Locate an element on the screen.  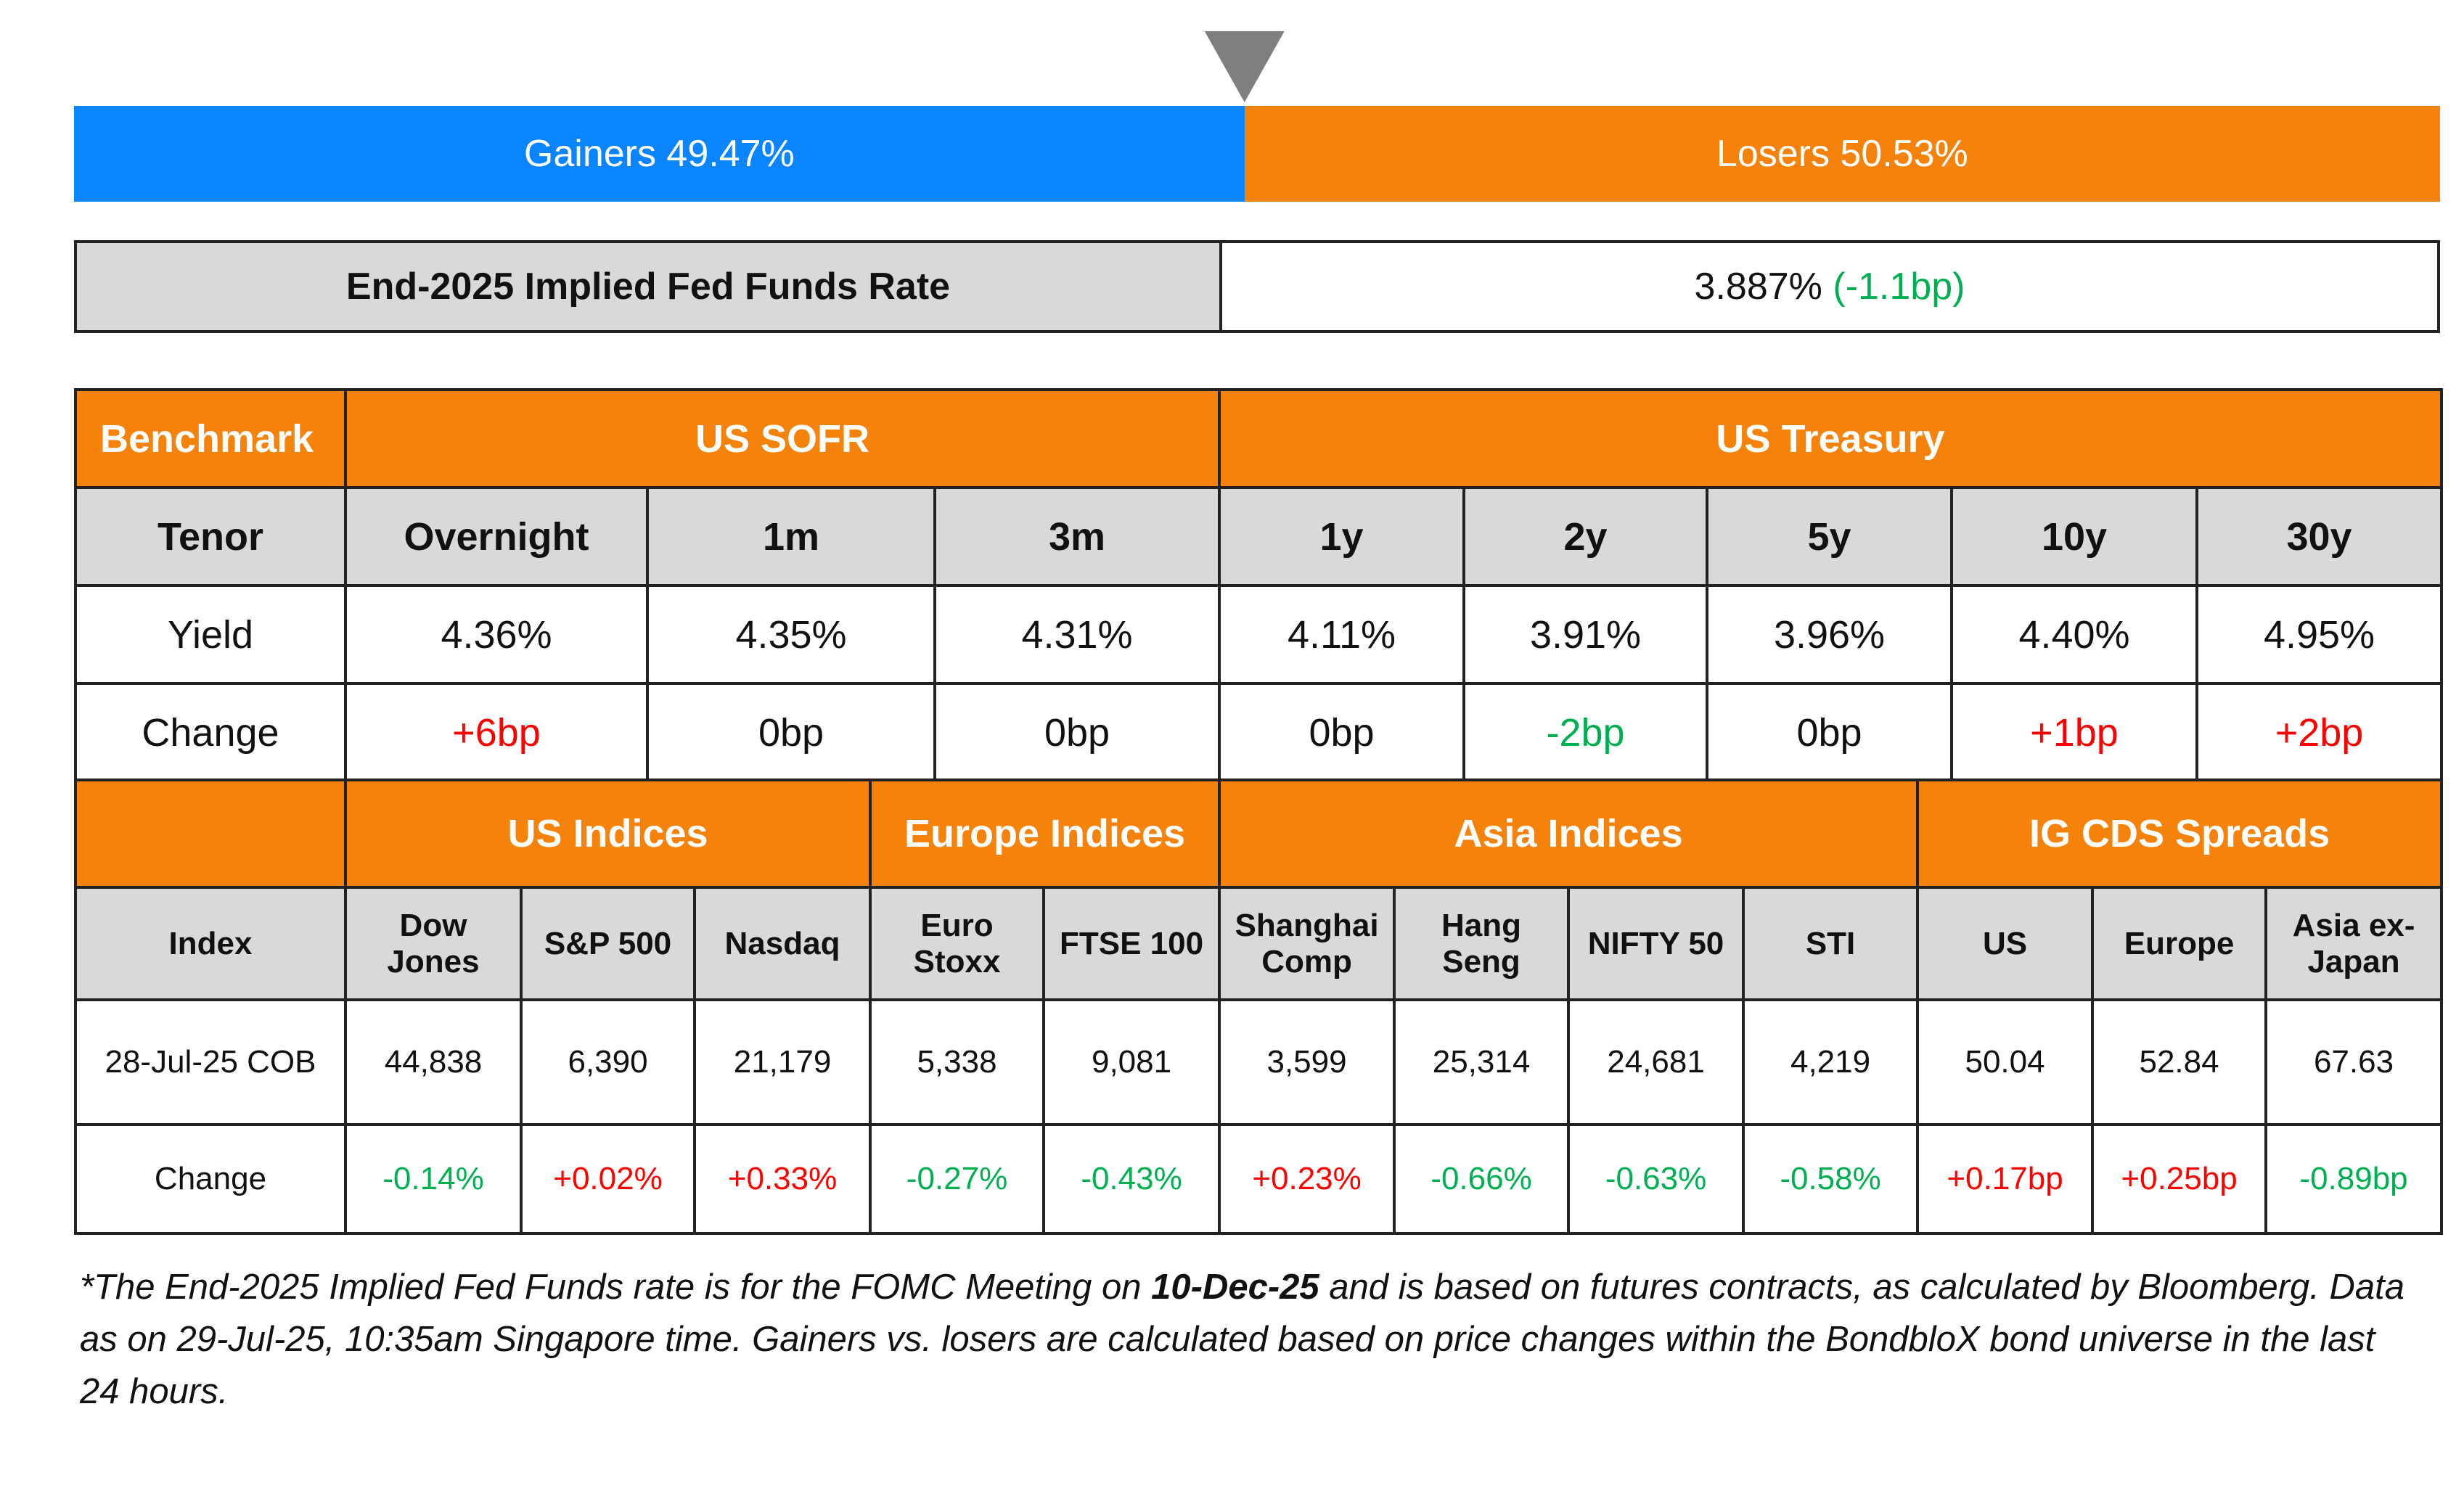
table-cell: NIFTY 50 is located at coordinates (1656, 943).